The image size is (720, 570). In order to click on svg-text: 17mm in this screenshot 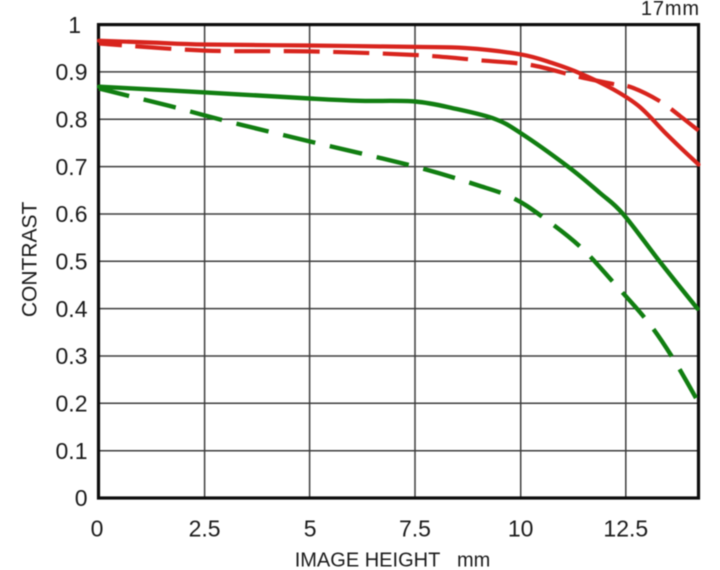, I will do `click(670, 10)`.